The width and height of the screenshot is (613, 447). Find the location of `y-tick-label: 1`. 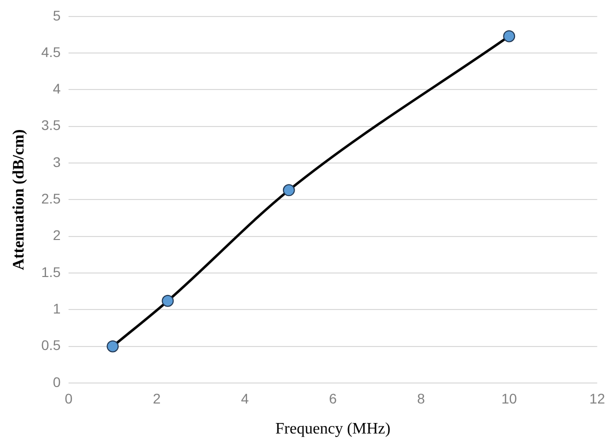

y-tick-label: 1 is located at coordinates (56, 308).